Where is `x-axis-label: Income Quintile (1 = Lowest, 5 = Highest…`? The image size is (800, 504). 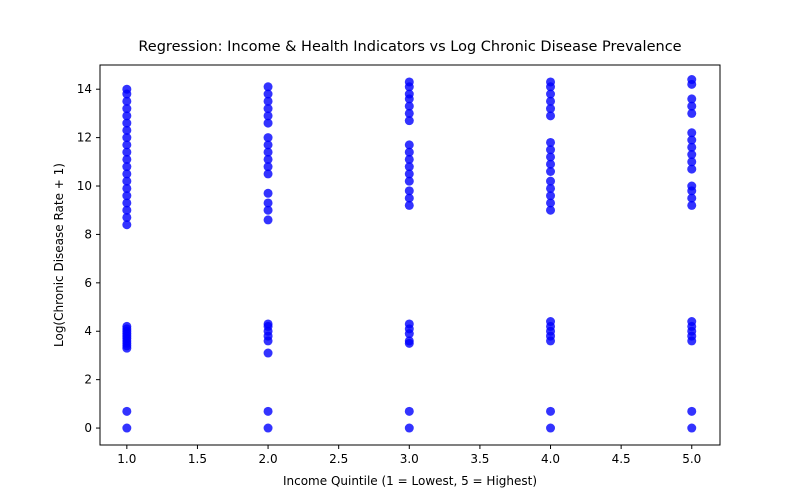
x-axis-label: Income Quintile (1 = Lowest, 5 = Highest… is located at coordinates (410, 481).